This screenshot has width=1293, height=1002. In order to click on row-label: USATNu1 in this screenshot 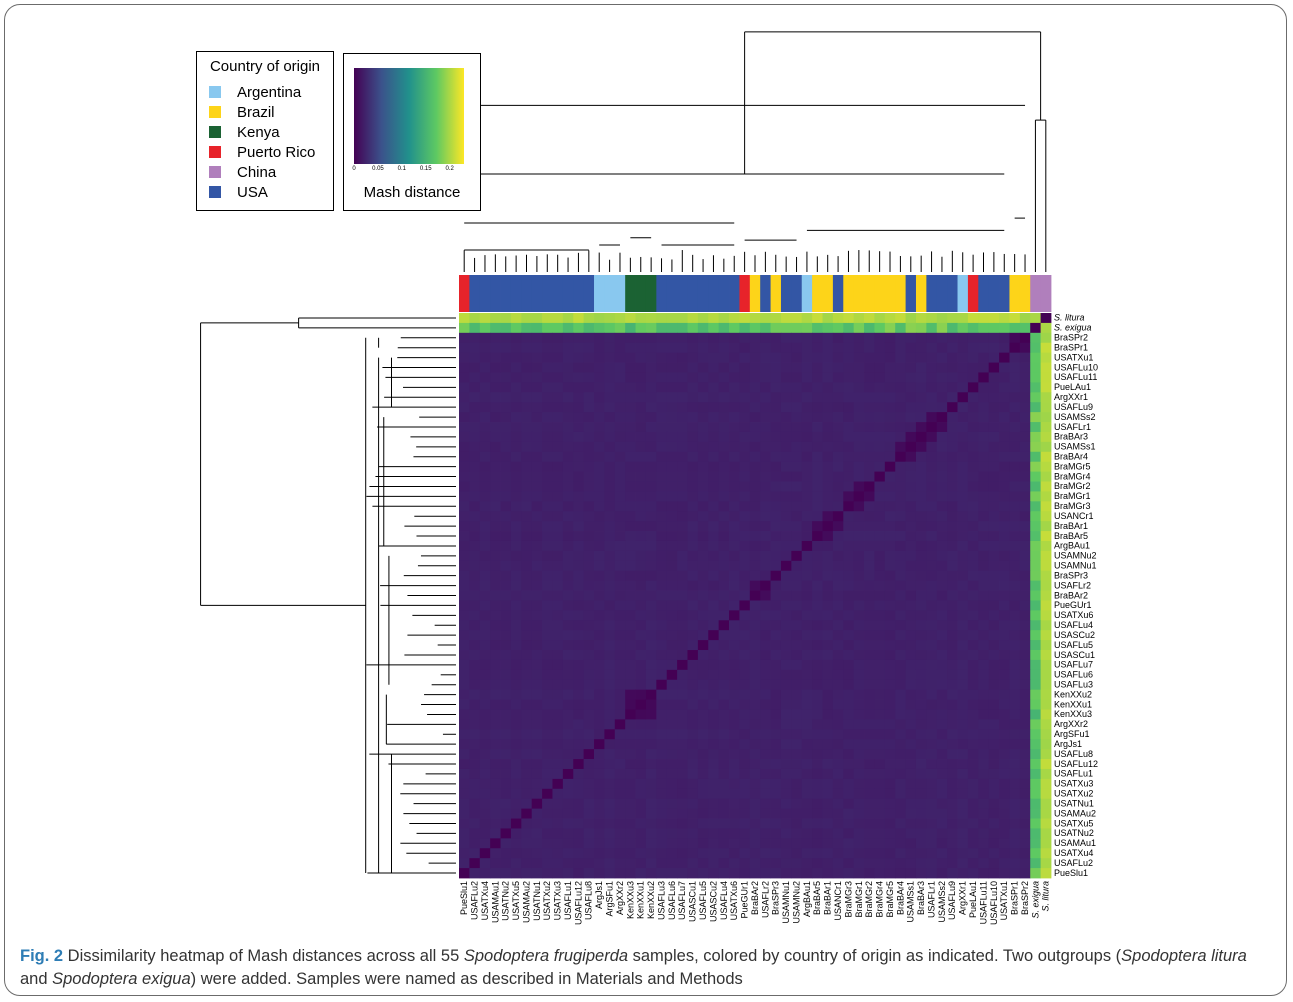, I will do `click(1074, 803)`.